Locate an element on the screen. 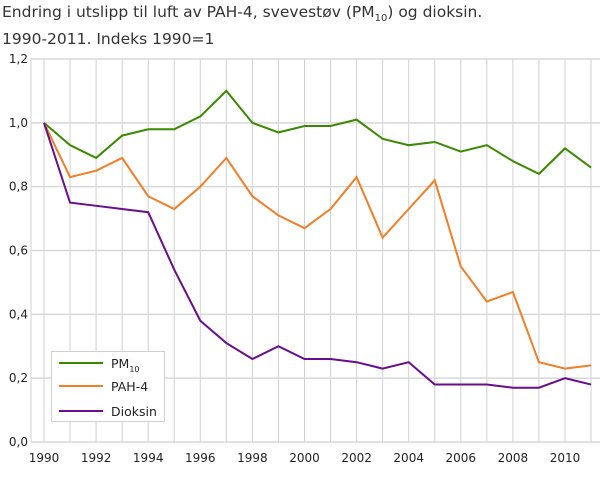 Image resolution: width=610 pixels, height=488 pixels. y-tick-label: 0,2 is located at coordinates (18, 378).